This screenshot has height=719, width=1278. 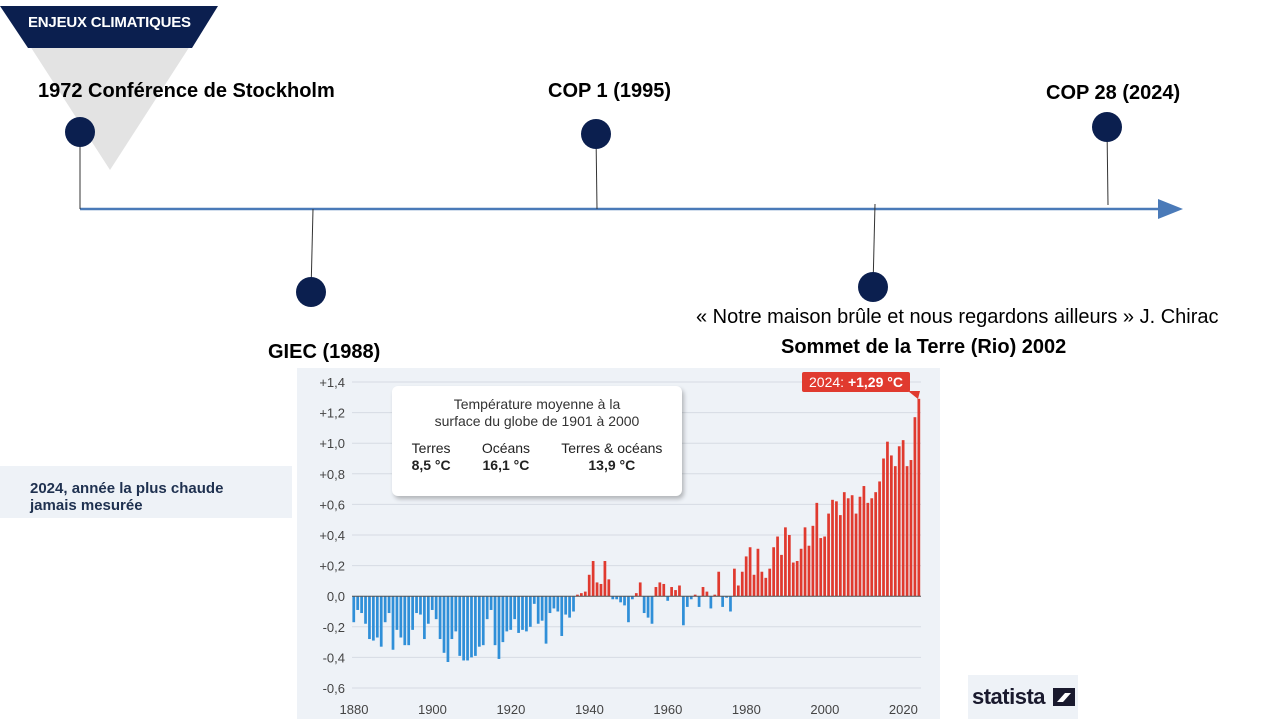 What do you see at coordinates (774, 572) in the screenshot?
I see `bar-1987` at bounding box center [774, 572].